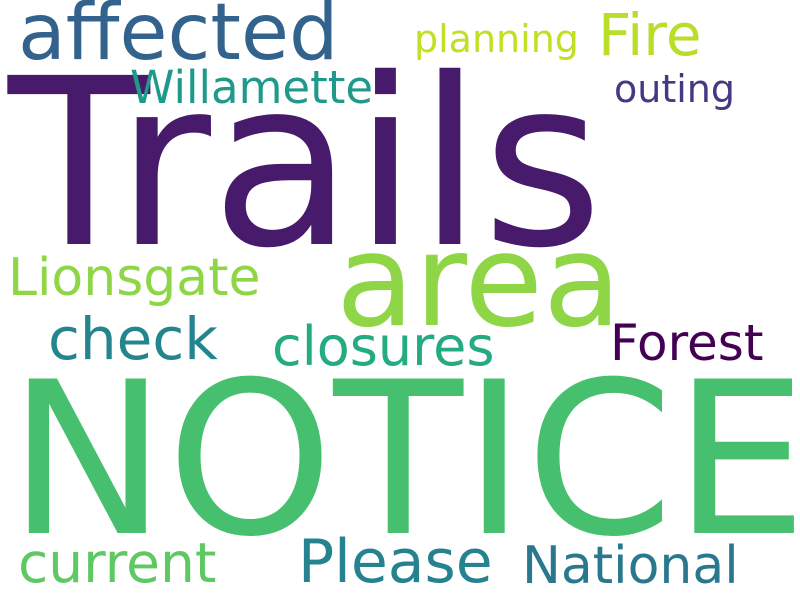 Image resolution: width=800 pixels, height=600 pixels. I want to click on word-fire: Fire, so click(650, 35).